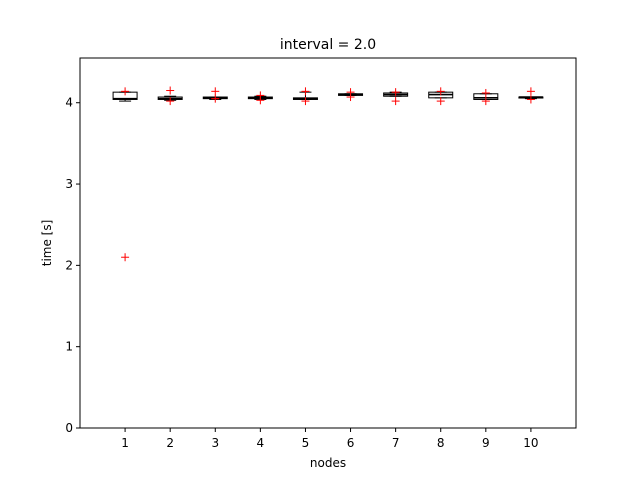  I want to click on y-axis-title: time [s], so click(47, 243).